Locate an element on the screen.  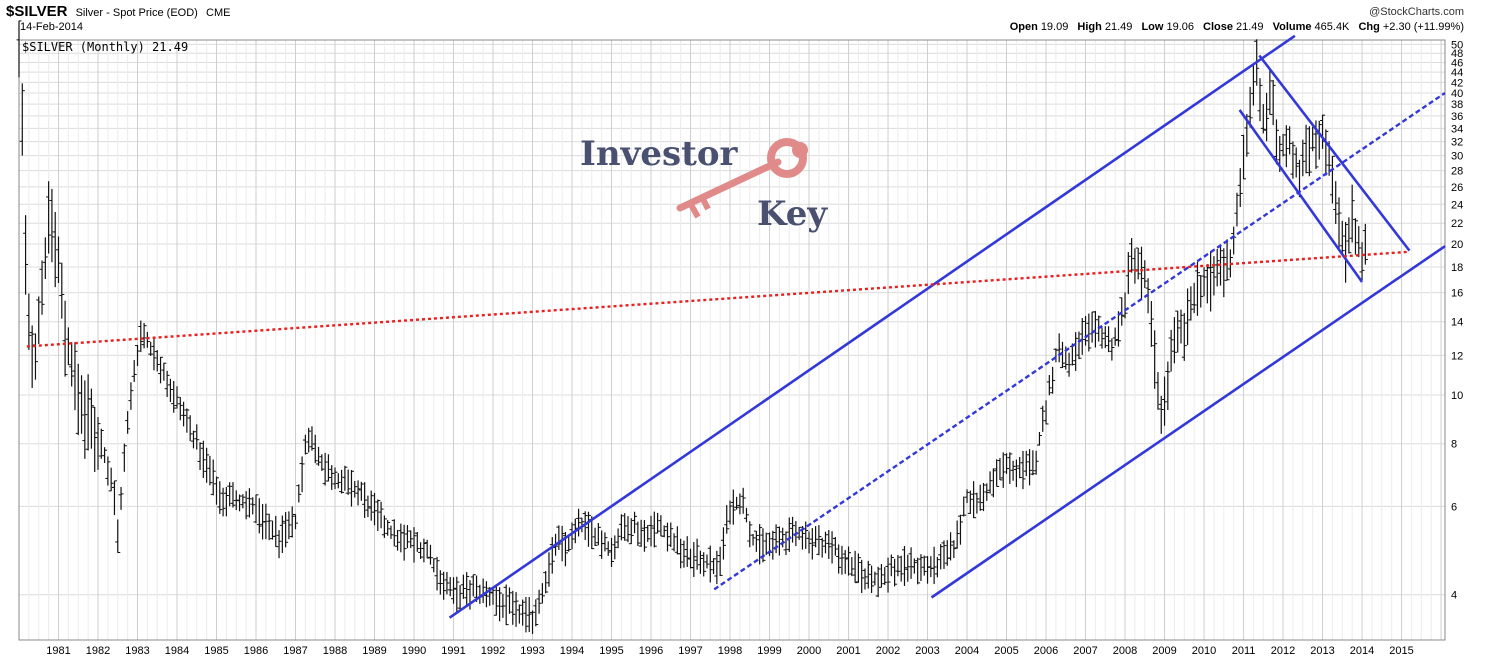
x-tick-label: 2014 is located at coordinates (1362, 651).